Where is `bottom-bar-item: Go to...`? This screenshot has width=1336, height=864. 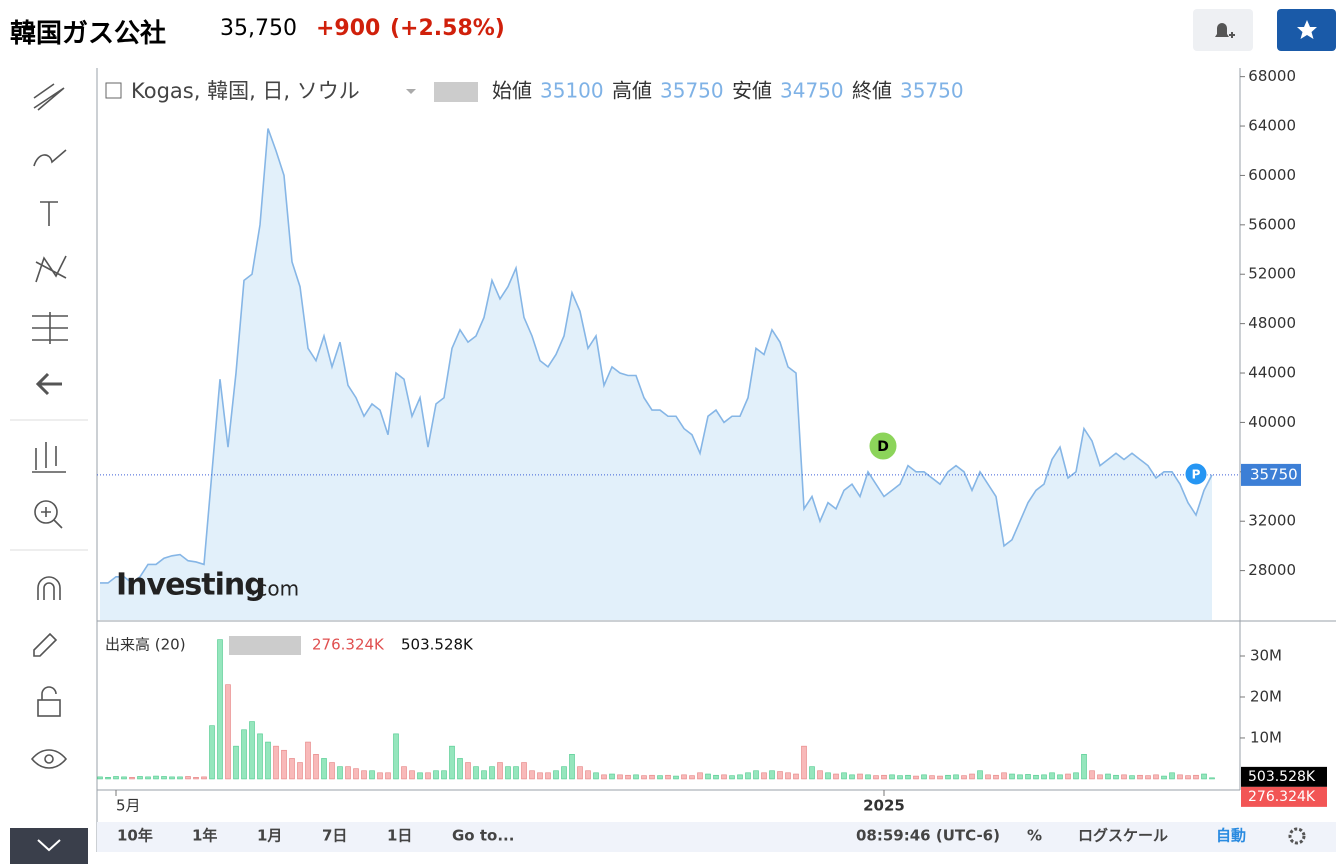 bottom-bar-item: Go to... is located at coordinates (483, 836).